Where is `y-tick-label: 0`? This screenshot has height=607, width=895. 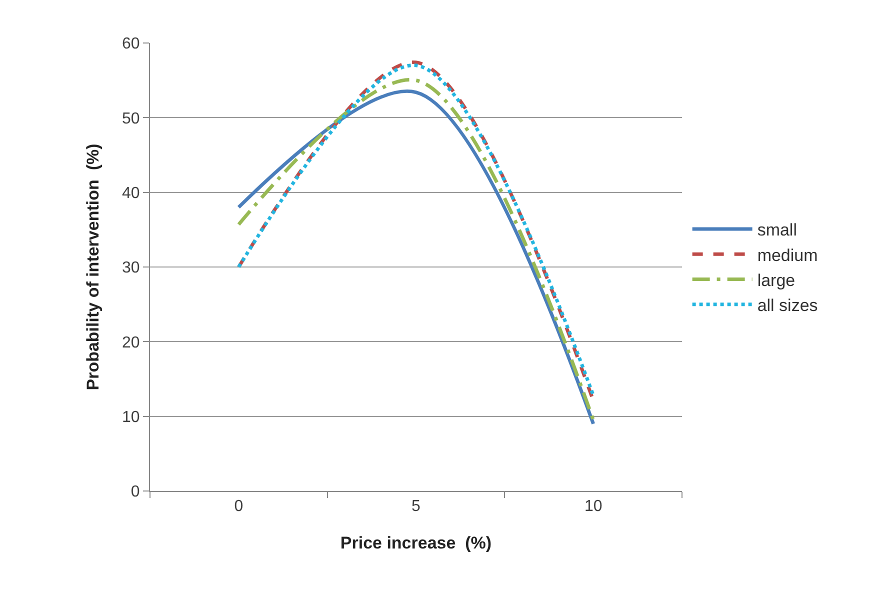
y-tick-label: 0 is located at coordinates (135, 492).